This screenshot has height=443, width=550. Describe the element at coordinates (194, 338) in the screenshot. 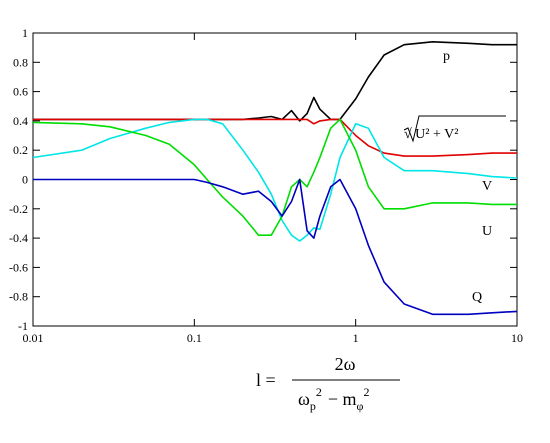

I see `x-tick-label: 0.1` at that location.